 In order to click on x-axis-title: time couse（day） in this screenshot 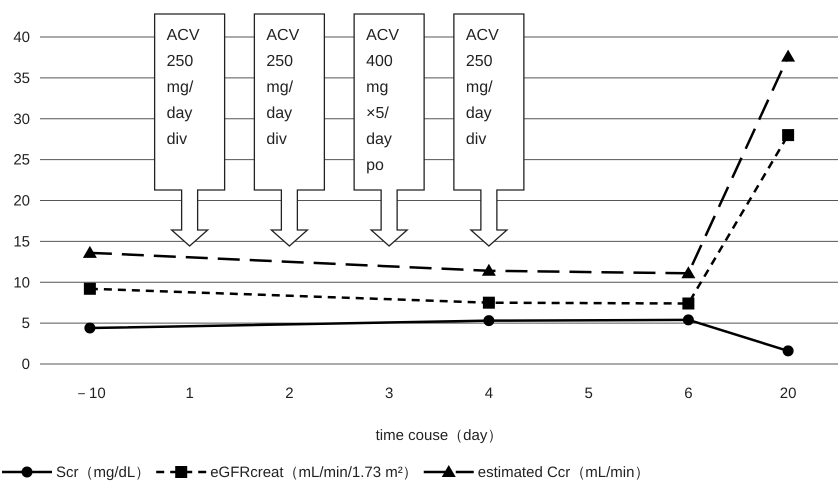, I will do `click(439, 435)`.